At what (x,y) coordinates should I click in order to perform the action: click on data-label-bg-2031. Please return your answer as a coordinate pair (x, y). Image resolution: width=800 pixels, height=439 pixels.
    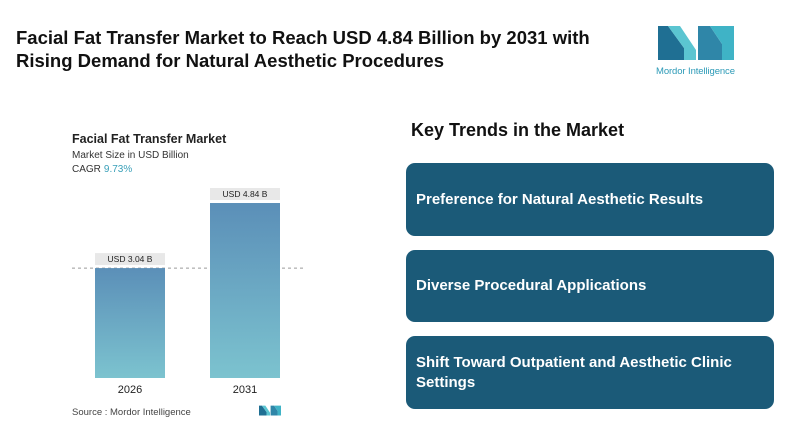
    Looking at the image, I should click on (245, 194).